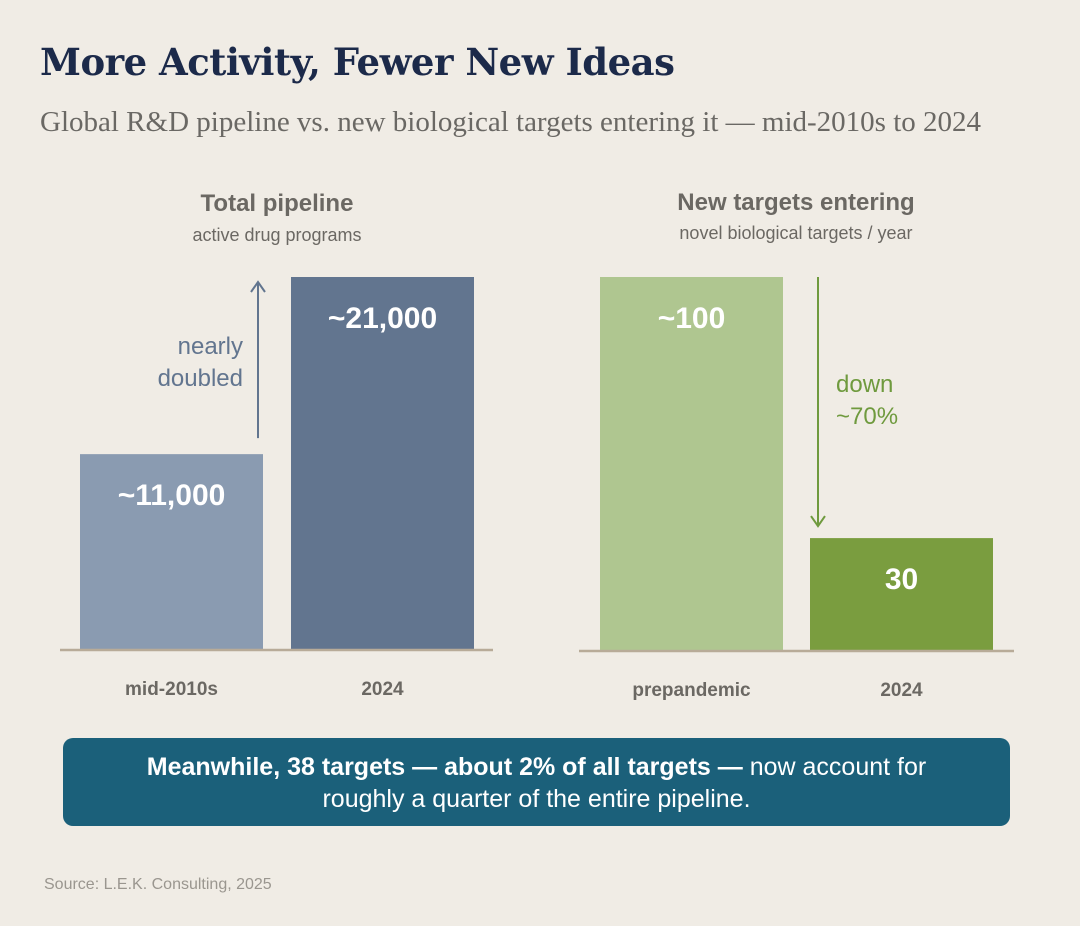 This screenshot has height=926, width=1080. Describe the element at coordinates (867, 416) in the screenshot. I see `change-annotation-line2: ~70%` at that location.